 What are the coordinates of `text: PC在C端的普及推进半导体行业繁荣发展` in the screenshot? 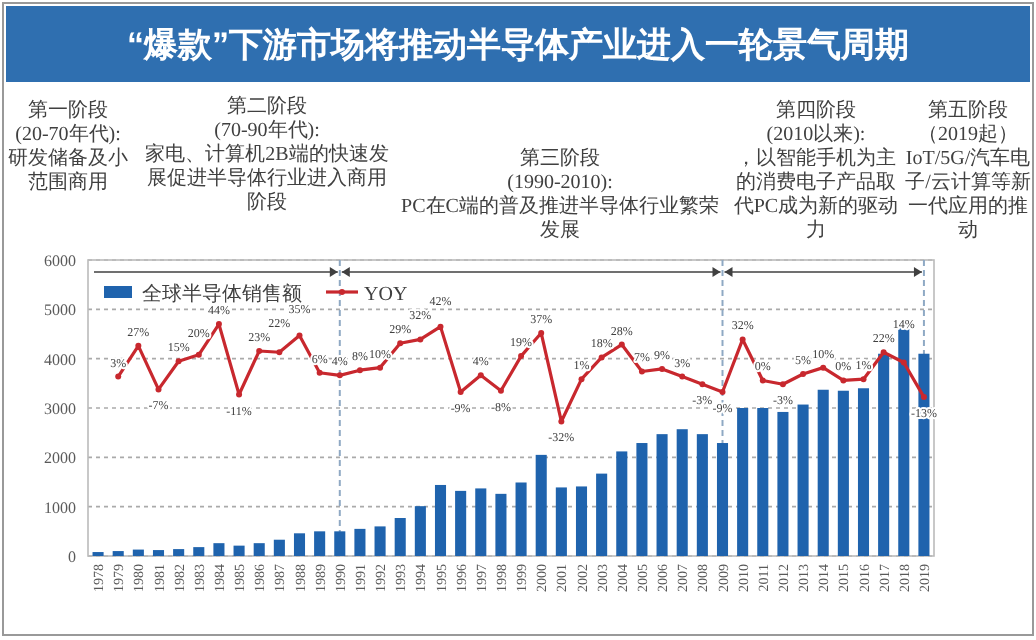 It's located at (560, 220).